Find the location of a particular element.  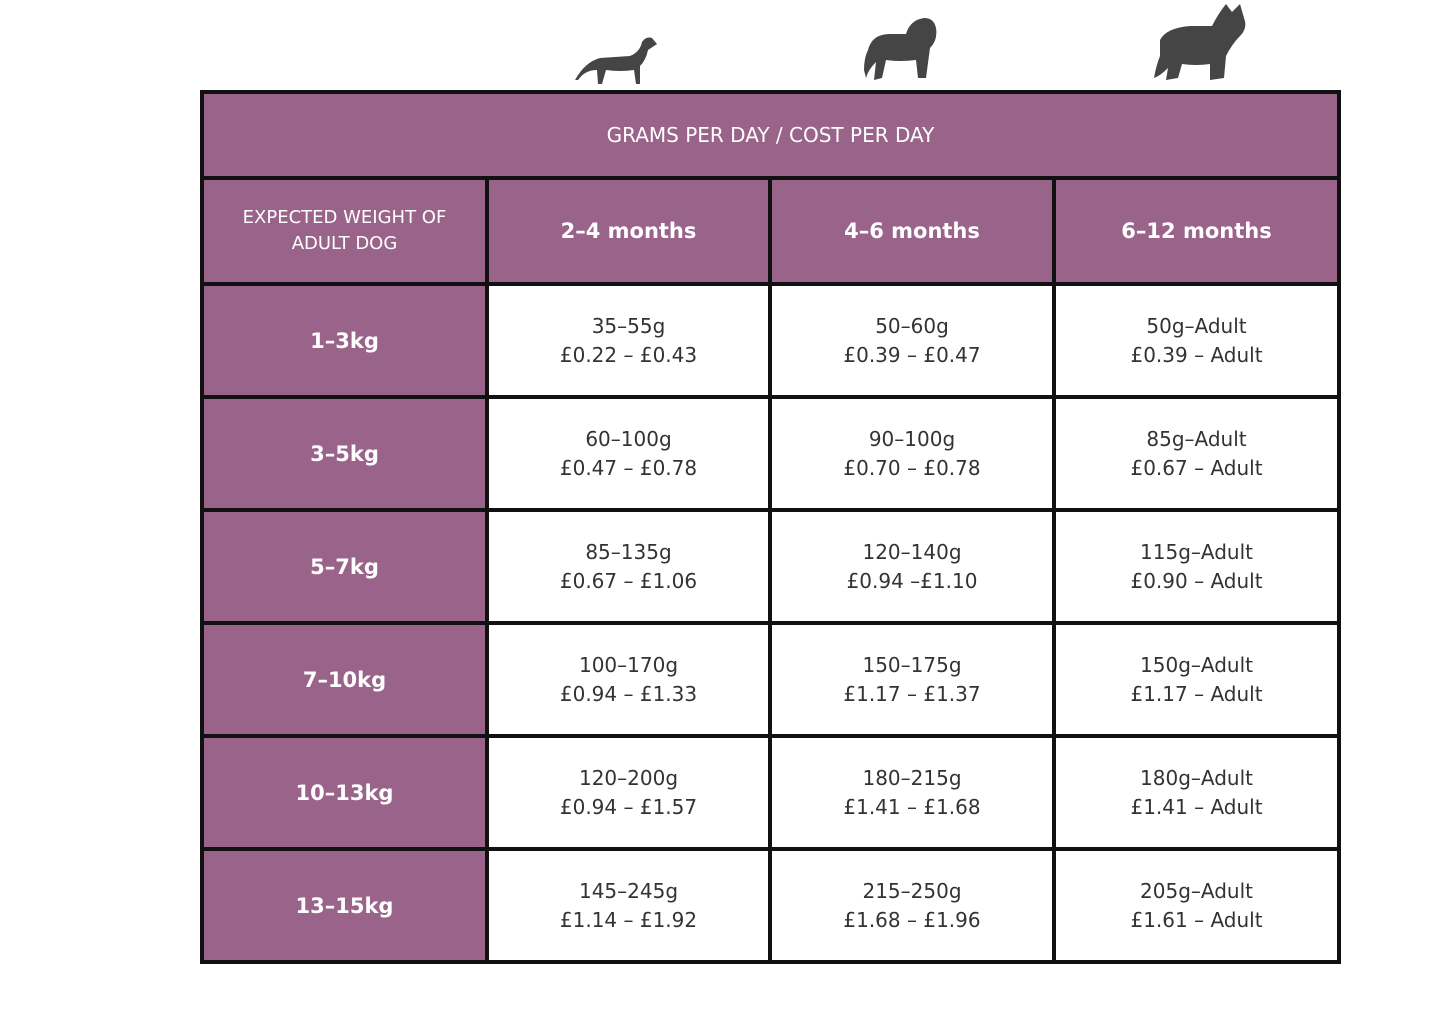

data-cell: 50g–Adult £0.39 – Adult is located at coordinates (1196, 340).